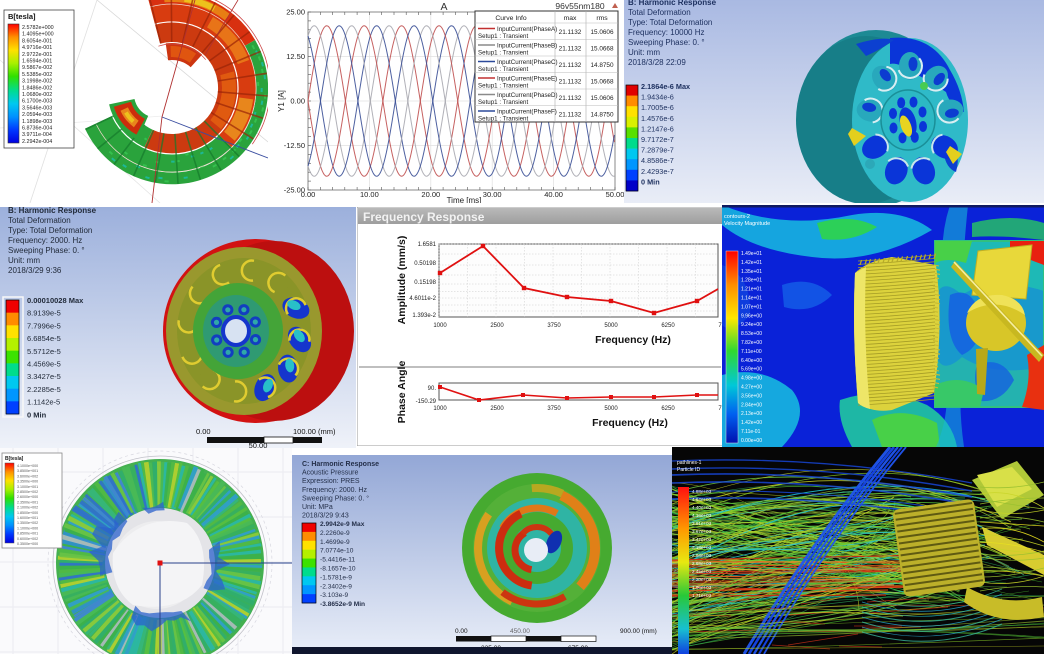  Describe the element at coordinates (702, 547) in the screenshot. I see `svg-text: 3.18e+03` at that location.